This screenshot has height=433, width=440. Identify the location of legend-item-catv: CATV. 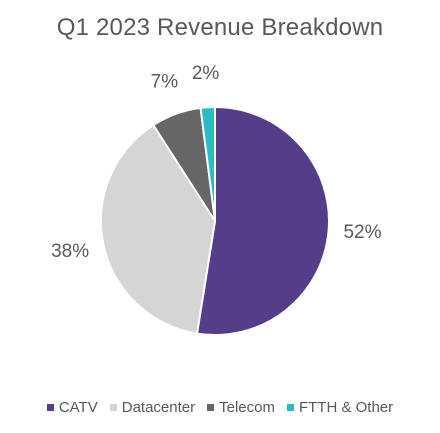
(72, 407).